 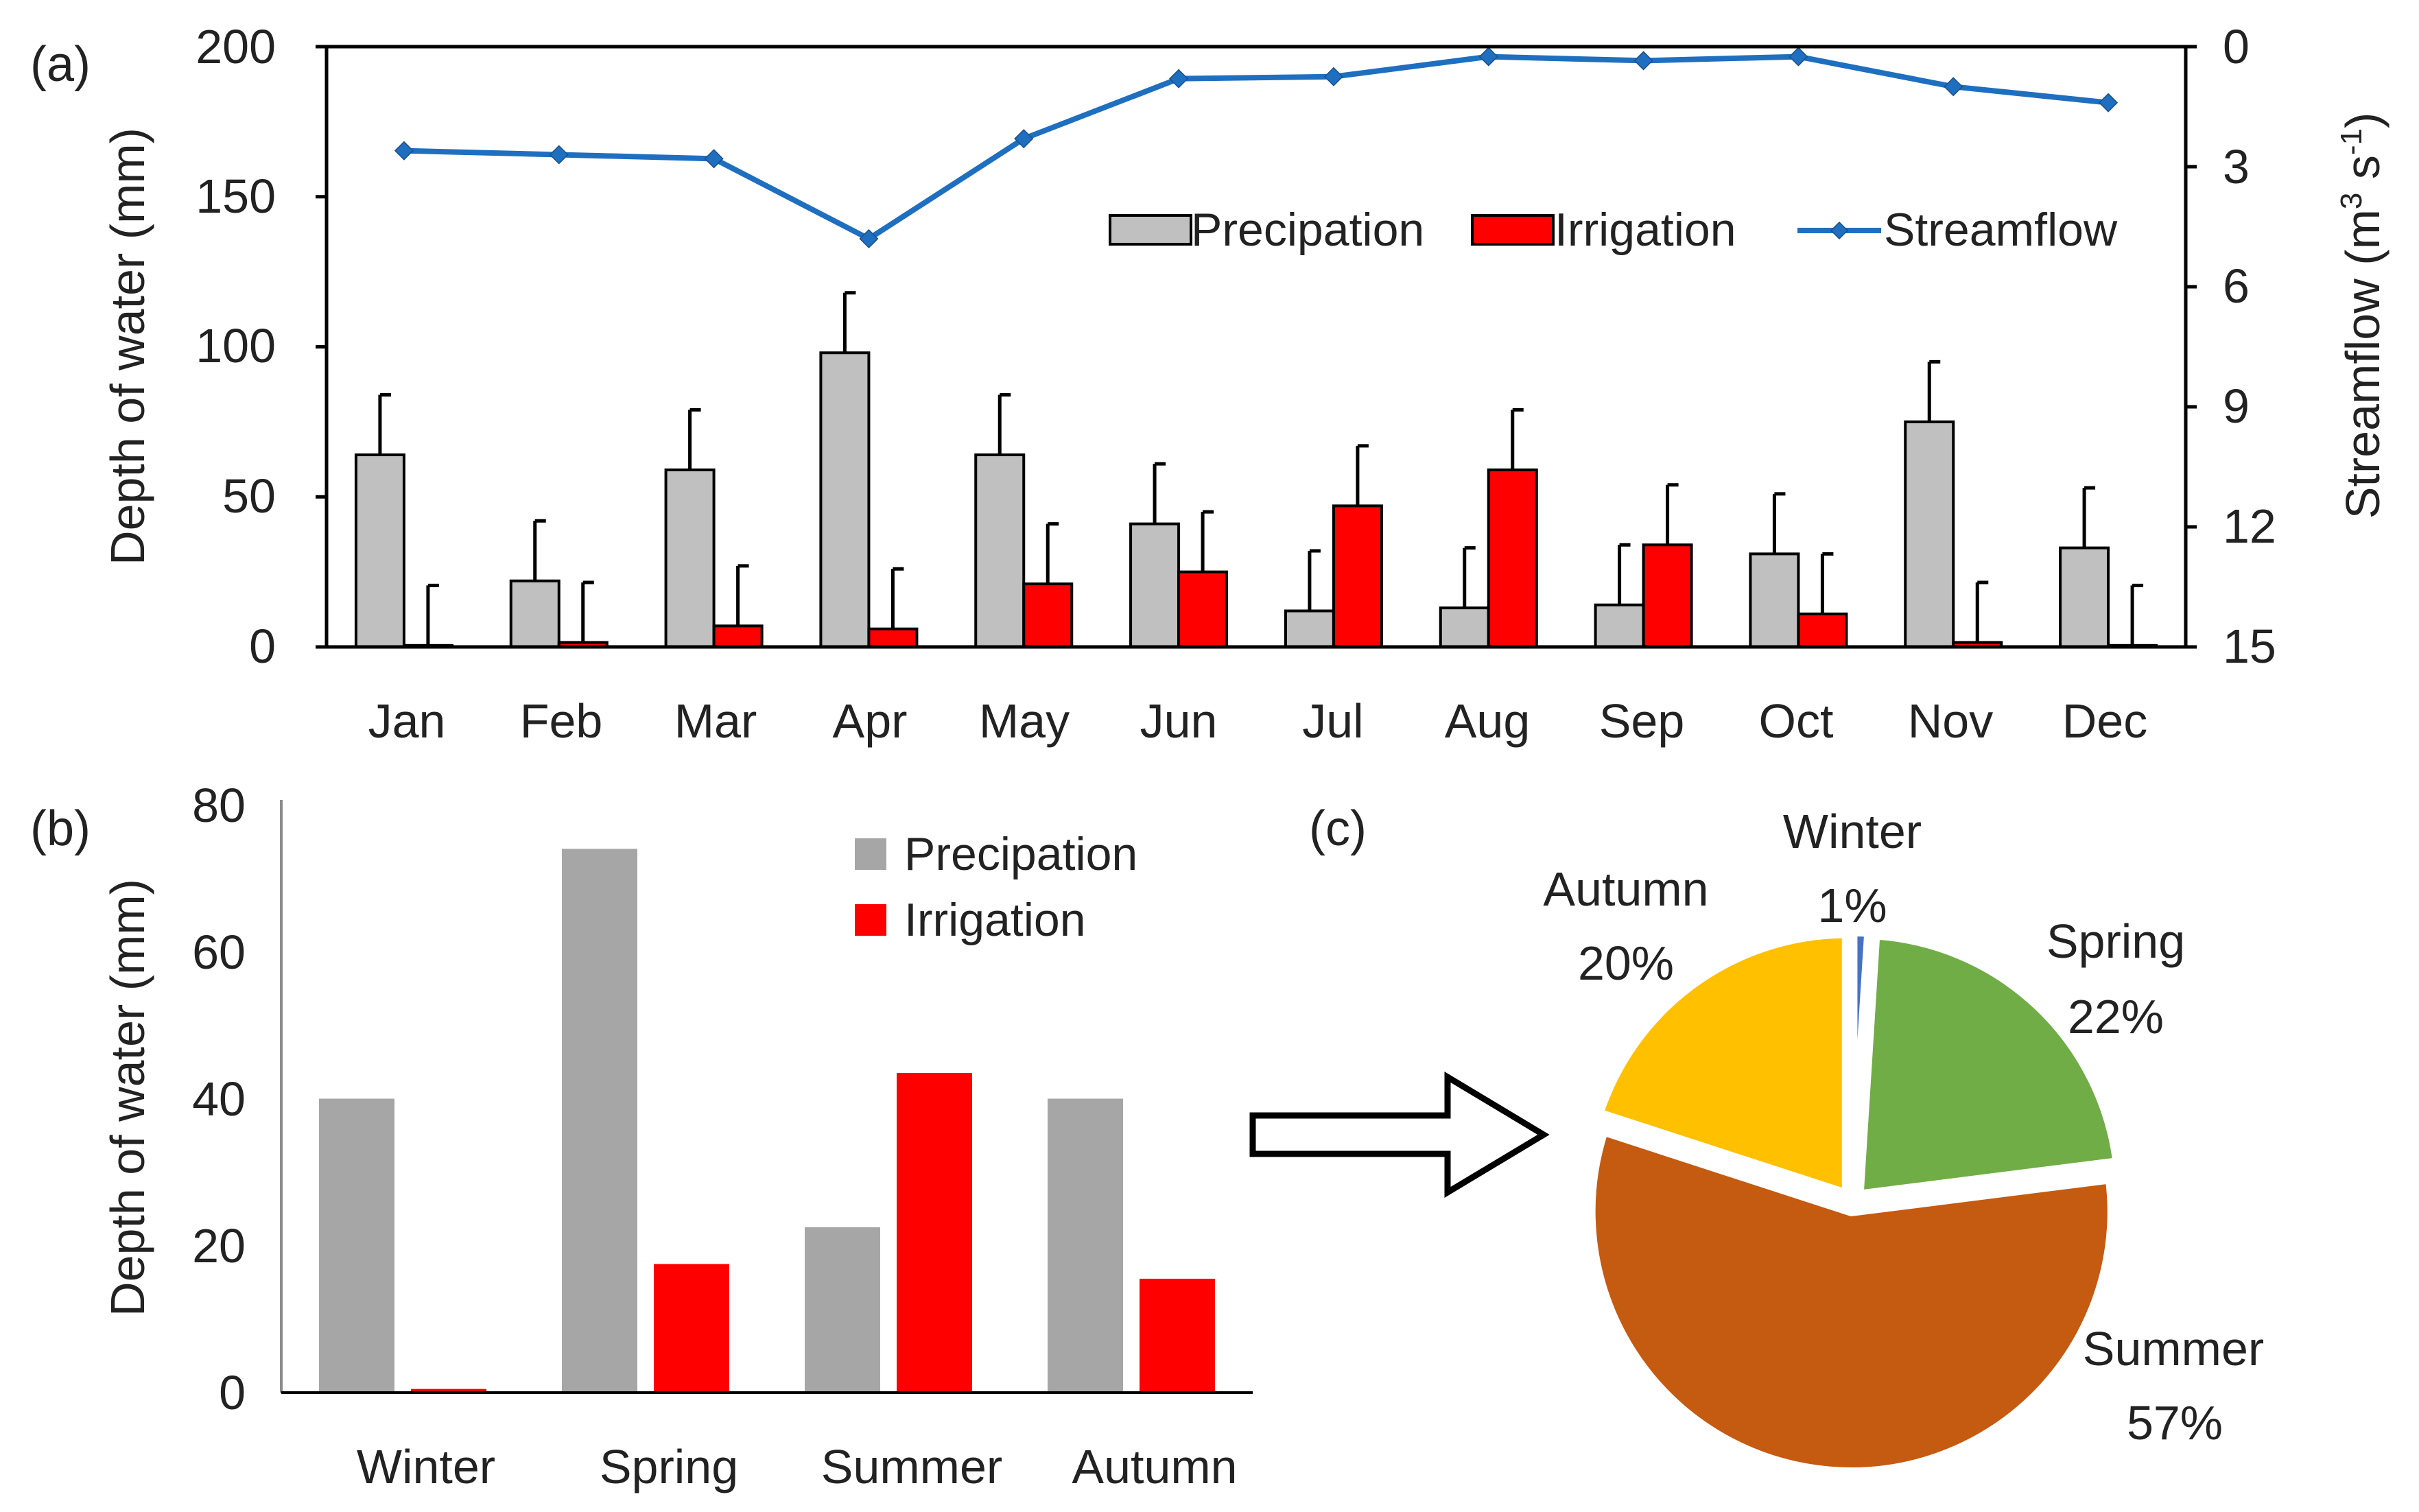 I want to click on panel-a-legend: Precipation Irrigation Streamflow, so click(x=1613, y=230).